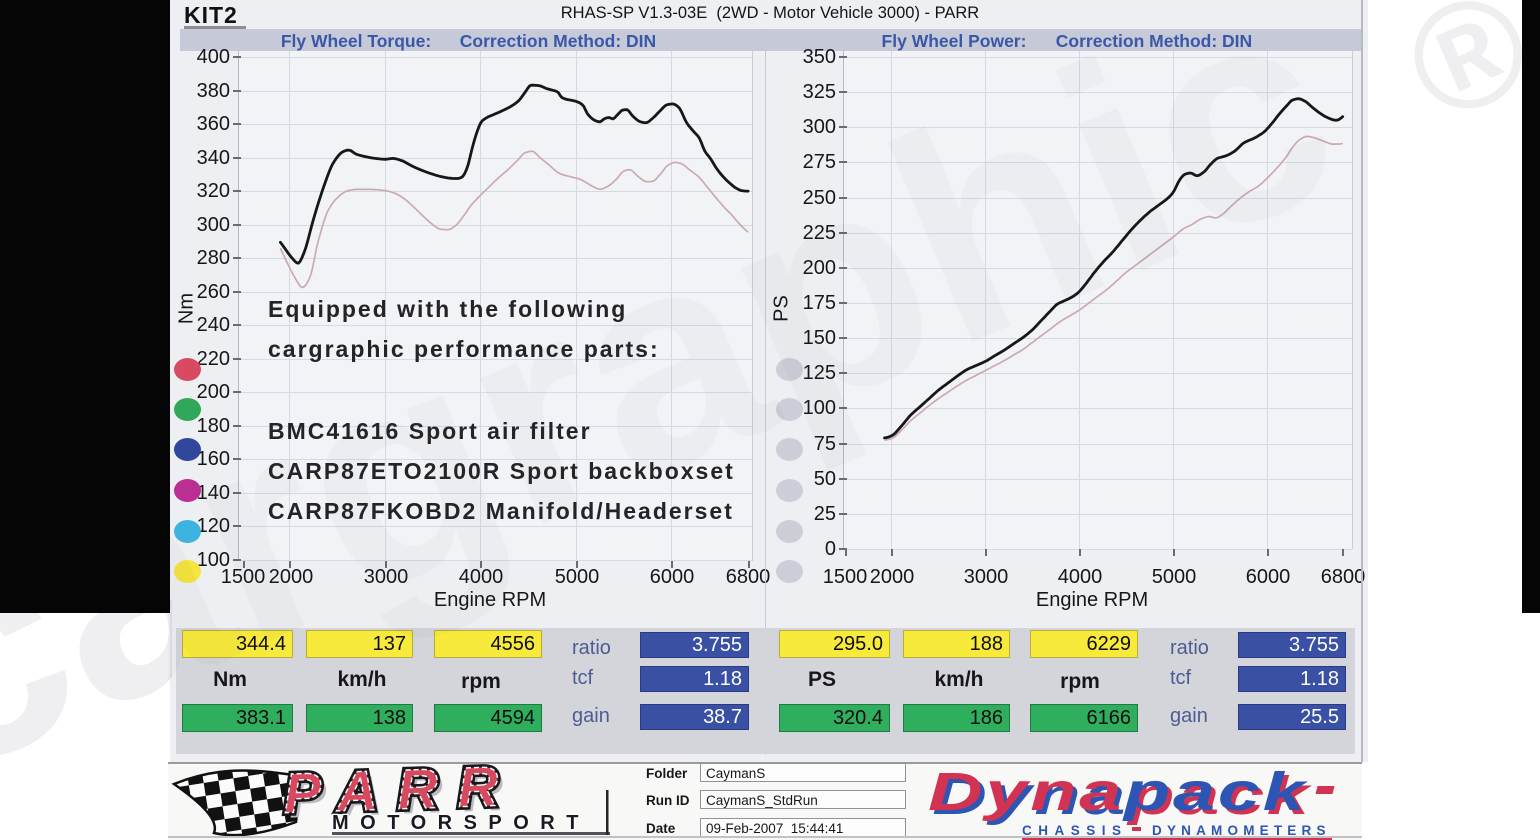 The image size is (1540, 840). What do you see at coordinates (1241, 830) in the screenshot?
I see `svg-text: DYNAMOMETERS` at bounding box center [1241, 830].